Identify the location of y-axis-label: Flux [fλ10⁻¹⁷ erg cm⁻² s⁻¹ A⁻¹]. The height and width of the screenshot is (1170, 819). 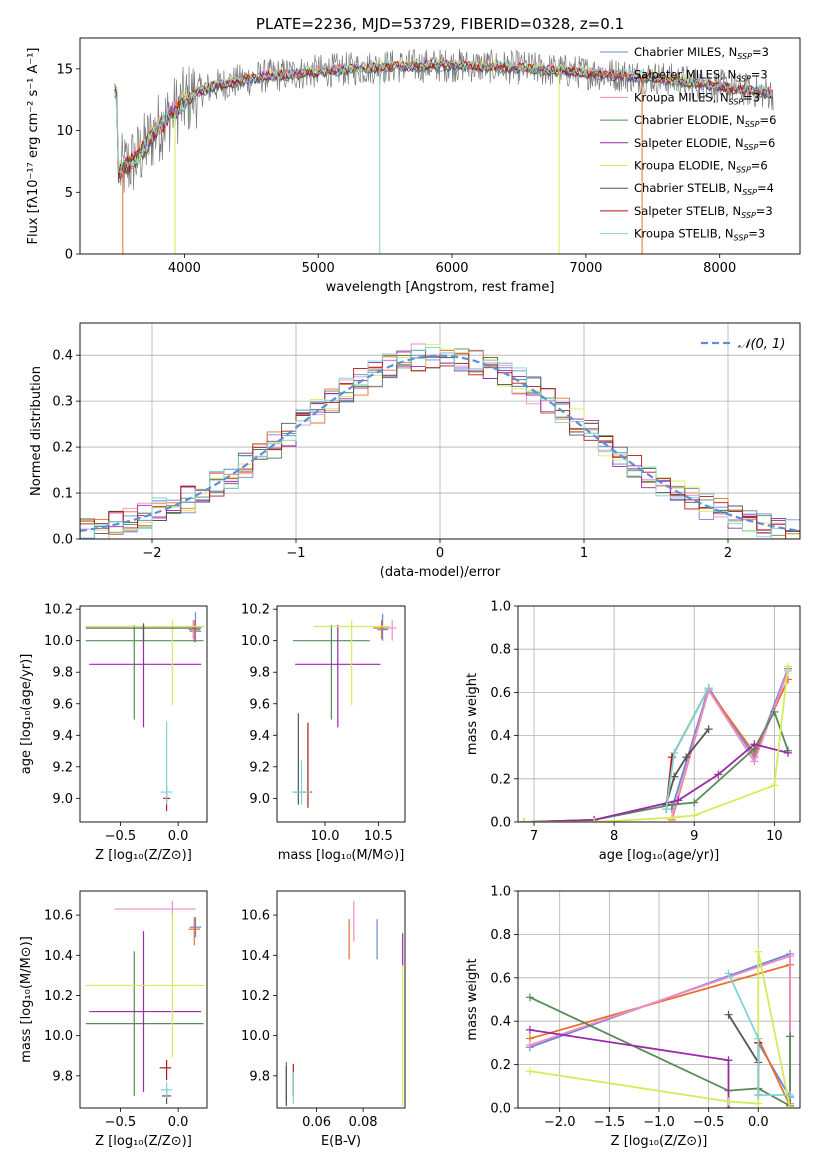
(33, 146).